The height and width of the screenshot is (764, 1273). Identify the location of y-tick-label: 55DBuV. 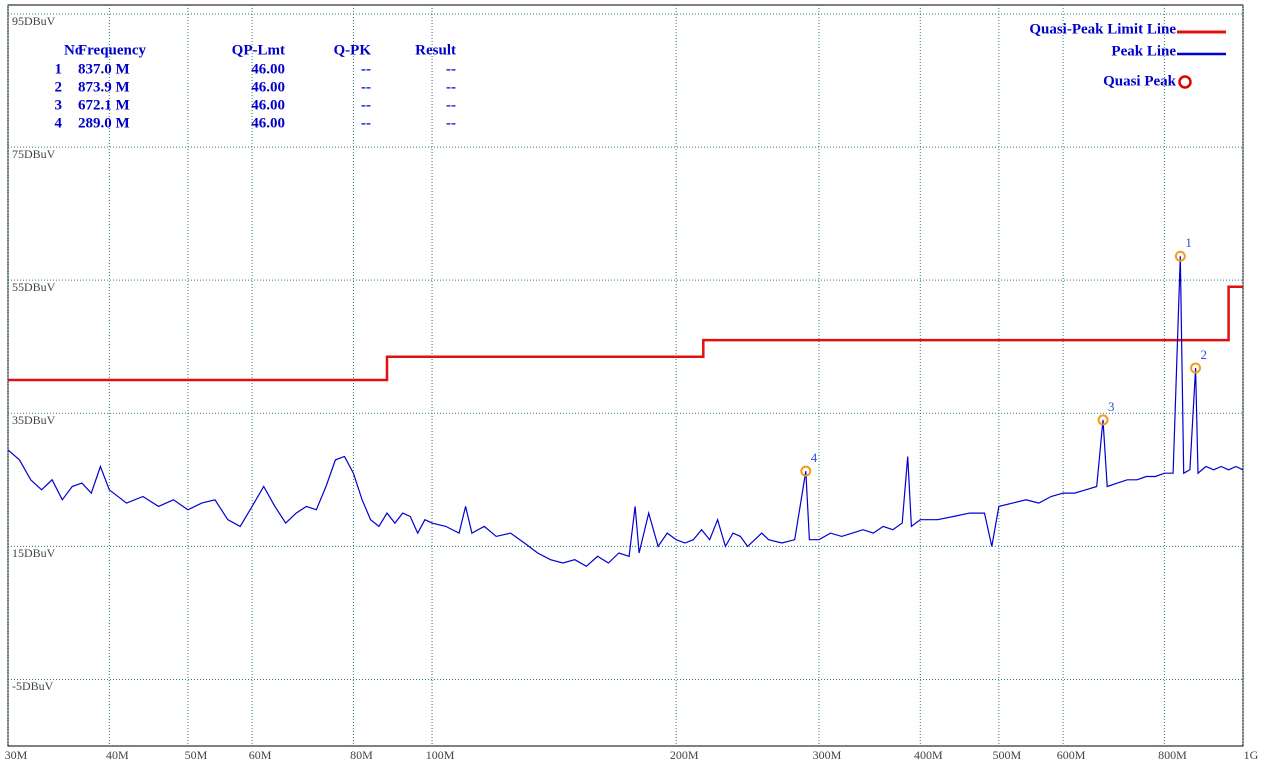
(34, 287).